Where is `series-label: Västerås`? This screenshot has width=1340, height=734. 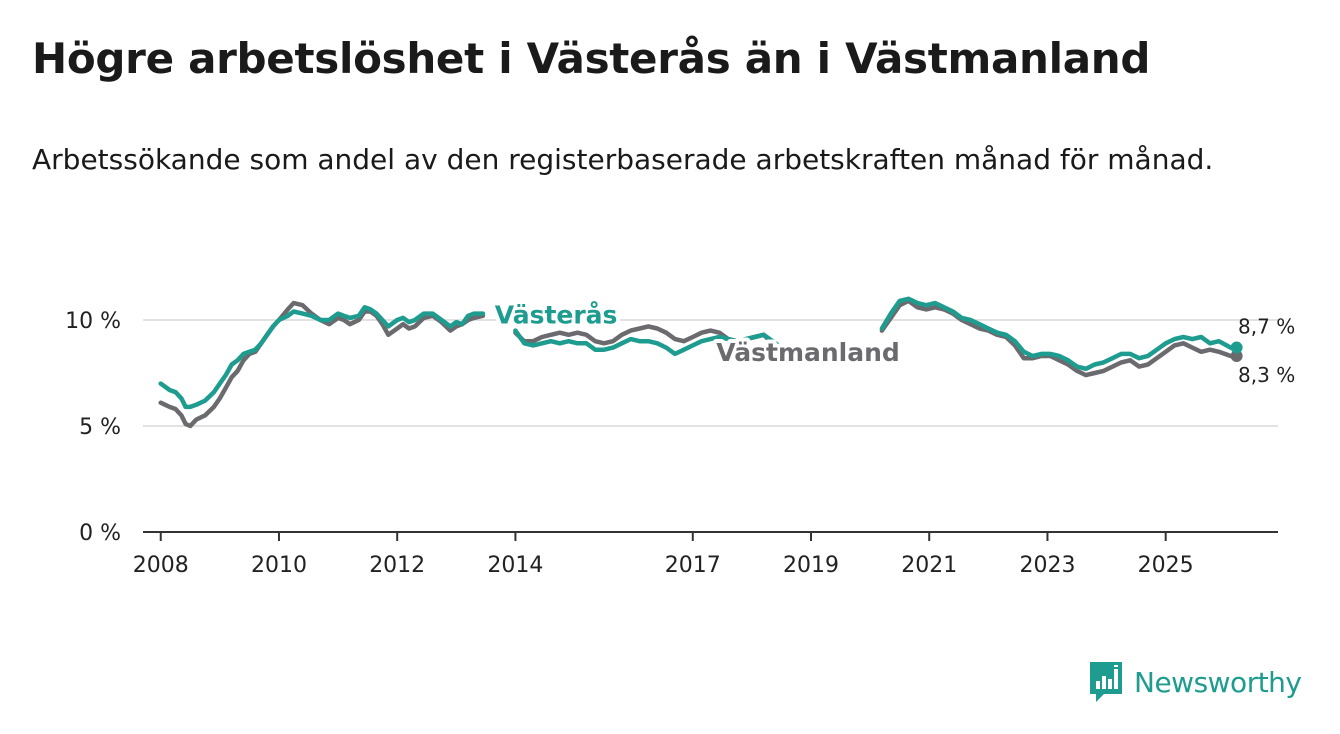 series-label: Västerås is located at coordinates (556, 315).